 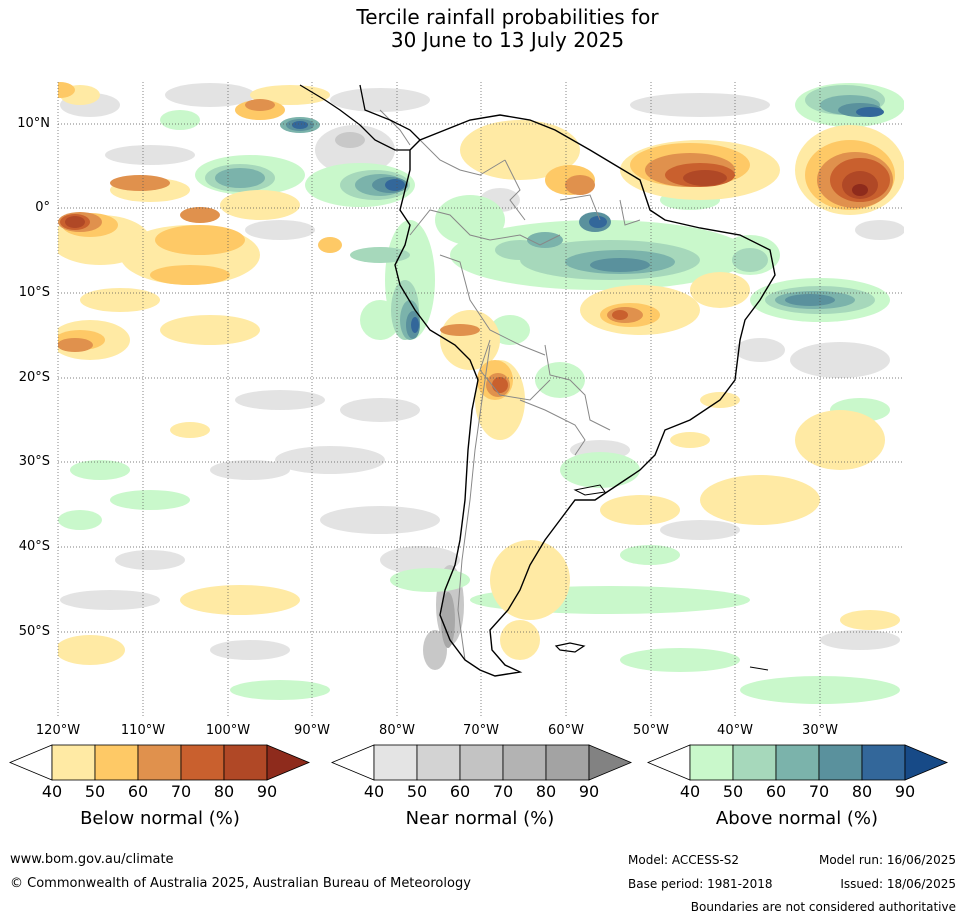 What do you see at coordinates (610, 762) in the screenshot?
I see `near-upper-triangle` at bounding box center [610, 762].